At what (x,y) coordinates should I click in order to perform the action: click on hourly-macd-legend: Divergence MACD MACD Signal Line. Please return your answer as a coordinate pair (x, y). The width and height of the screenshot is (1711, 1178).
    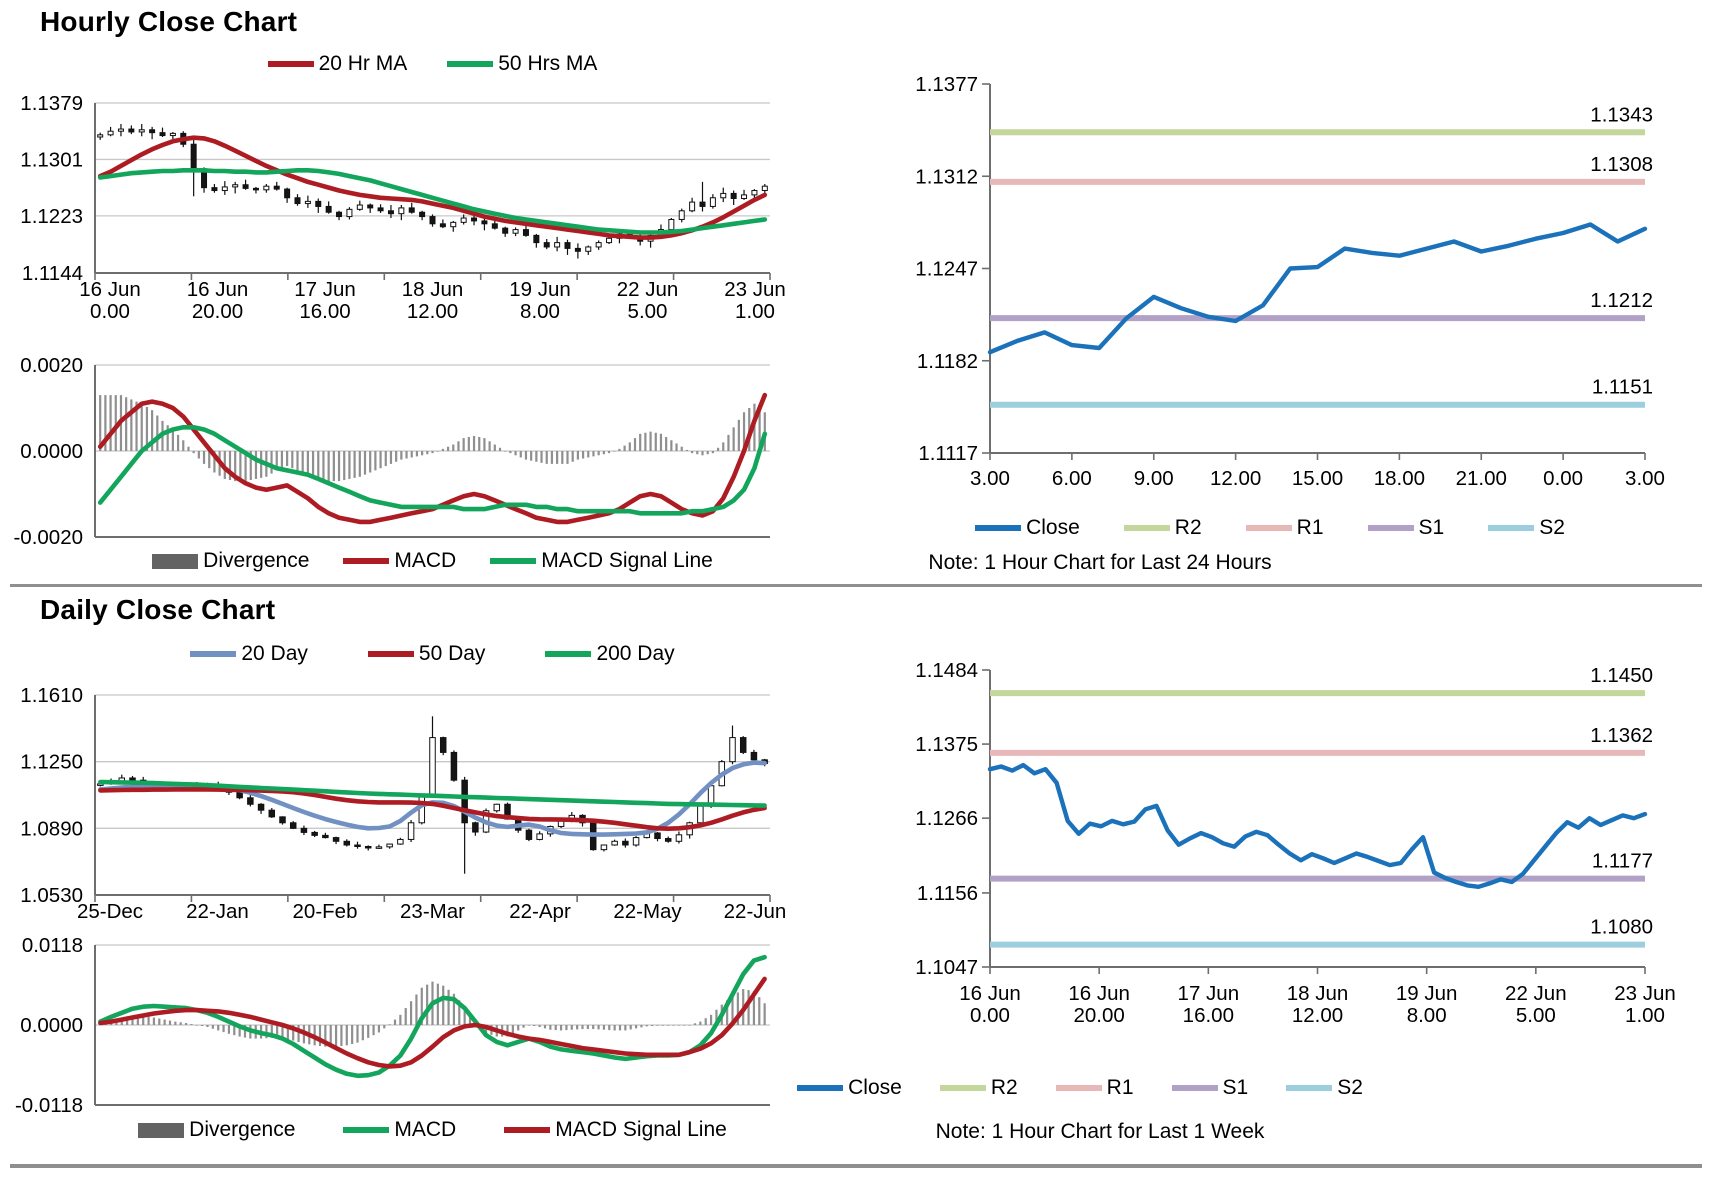
    Looking at the image, I should click on (432, 561).